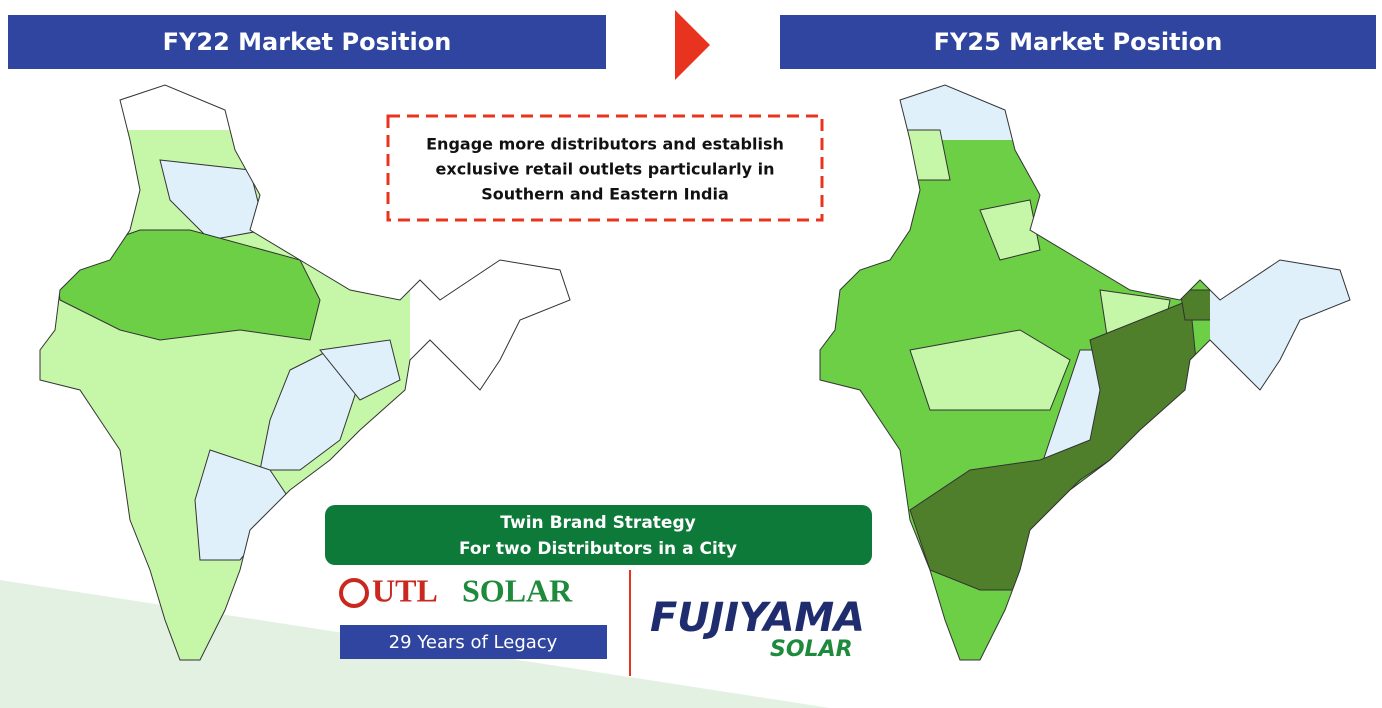  I want to click on strategy-box, so click(598, 535).